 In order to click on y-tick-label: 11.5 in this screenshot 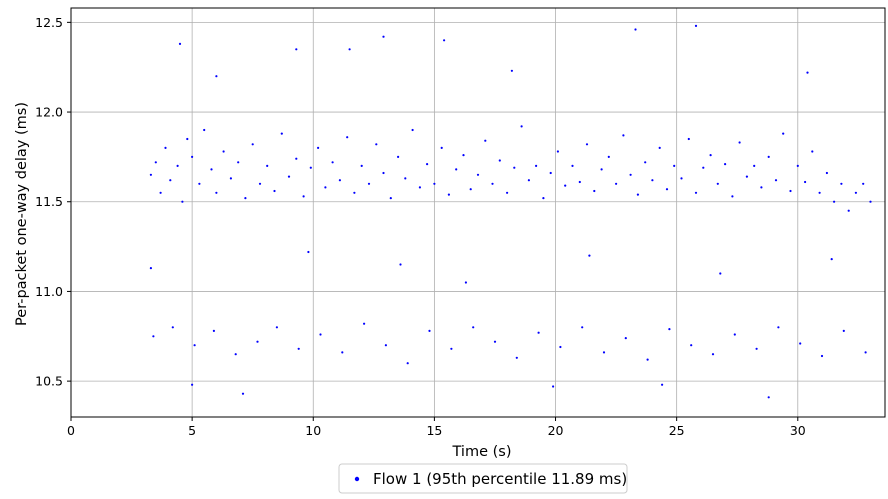, I will do `click(49, 201)`.